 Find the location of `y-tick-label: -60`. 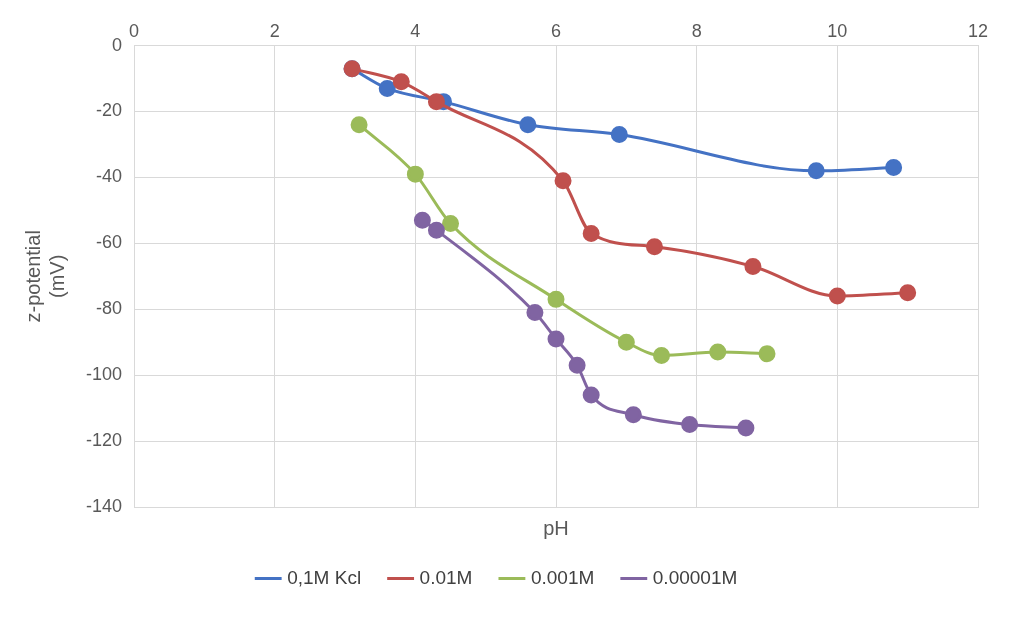

y-tick-label: -60 is located at coordinates (109, 242).